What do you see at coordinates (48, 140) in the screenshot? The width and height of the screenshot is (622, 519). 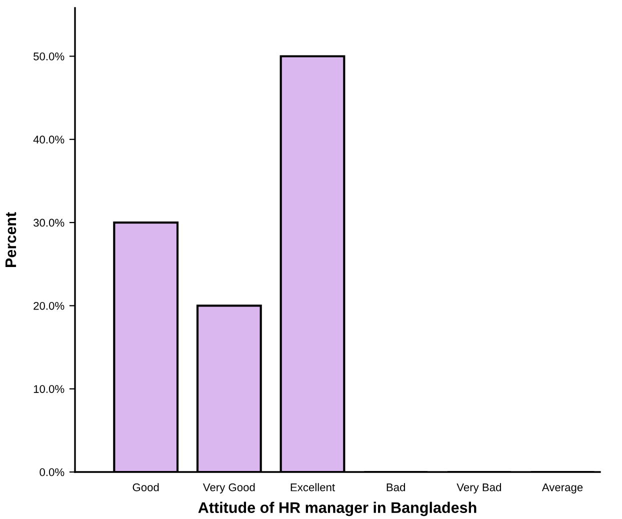 I see `y-tick-label: 40.0%` at bounding box center [48, 140].